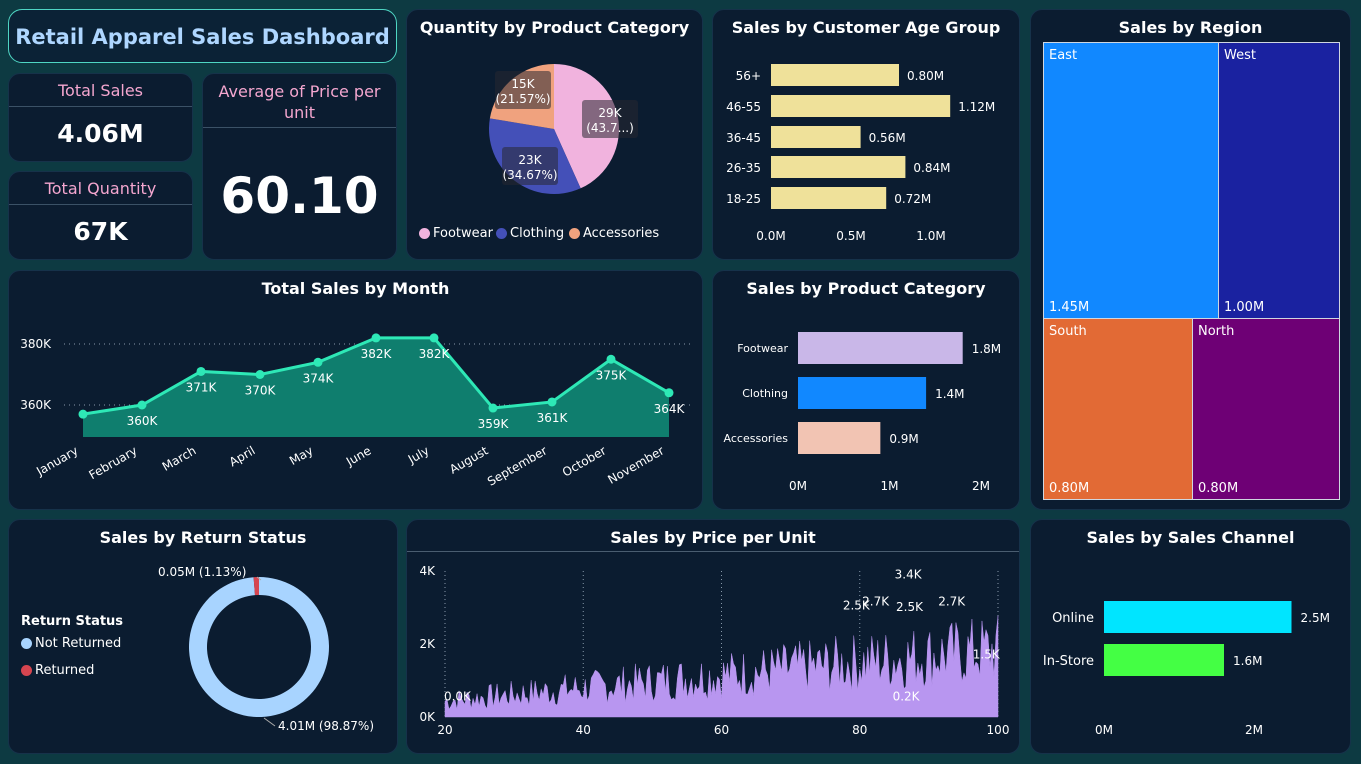 Image resolution: width=1361 pixels, height=764 pixels. Describe the element at coordinates (986, 349) in the screenshot. I see `product-data-label: 1.8M` at that location.